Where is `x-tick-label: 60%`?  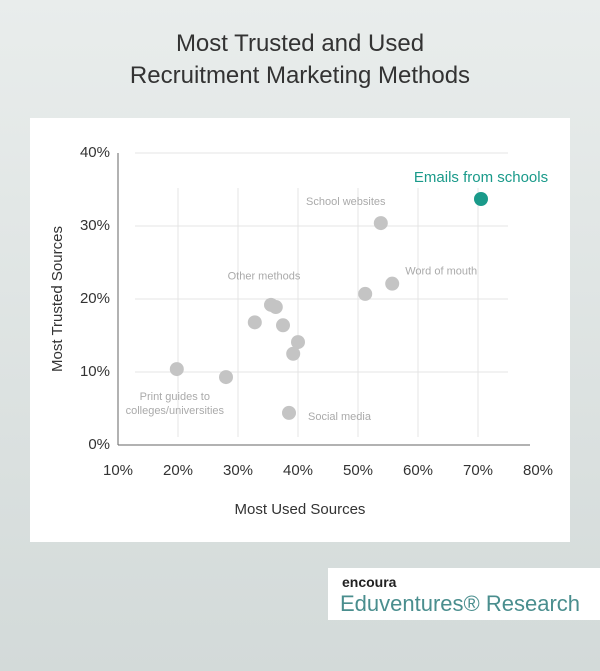 x-tick-label: 60% is located at coordinates (418, 470).